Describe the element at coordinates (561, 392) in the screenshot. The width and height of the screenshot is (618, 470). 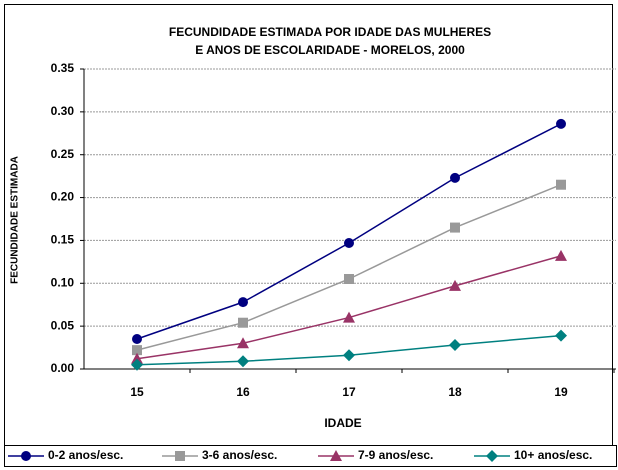
I see `x-tick-label: 19` at that location.